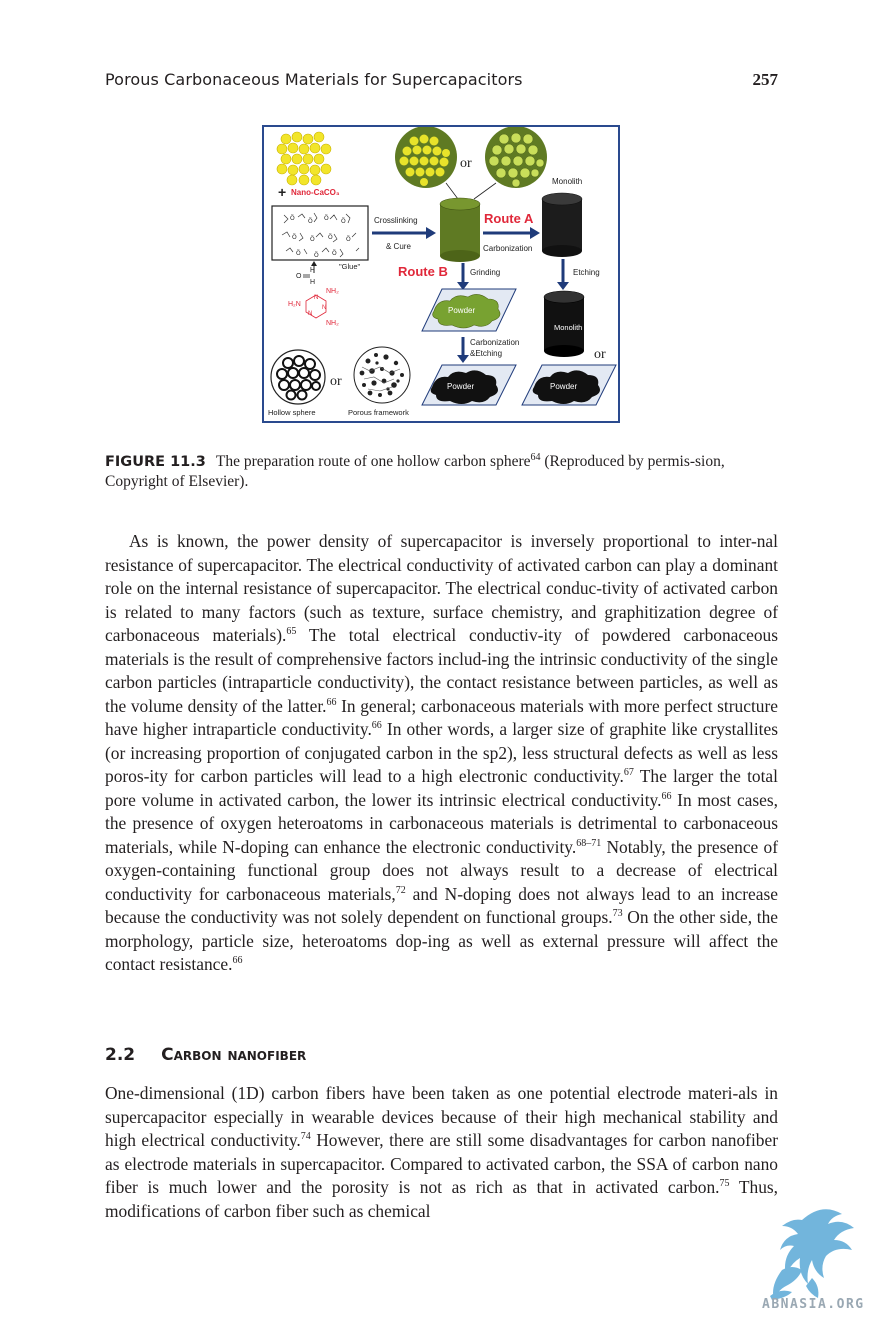 The width and height of the screenshot is (885, 1327). What do you see at coordinates (120, 1055) in the screenshot?
I see `section-number: 2.2` at bounding box center [120, 1055].